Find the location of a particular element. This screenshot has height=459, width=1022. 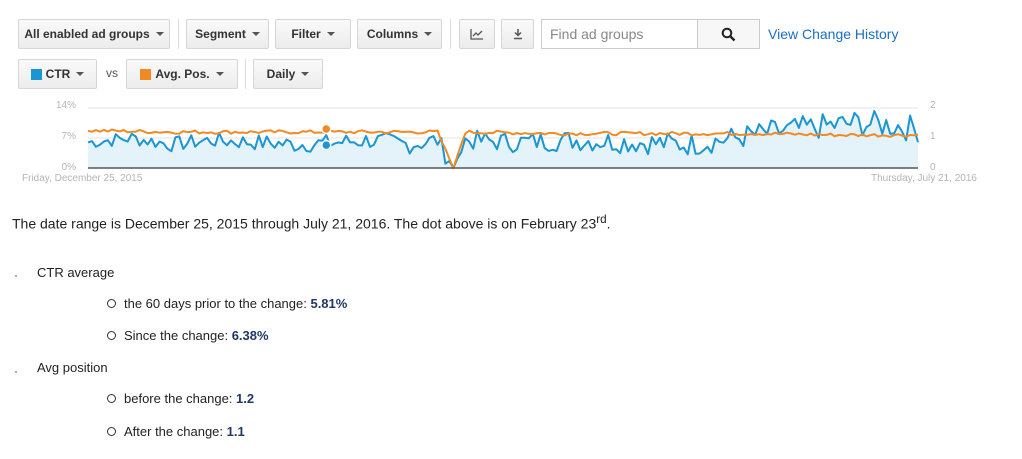

ctr-before-item: the 60 days prior to the change: 5.81% is located at coordinates (227, 303).